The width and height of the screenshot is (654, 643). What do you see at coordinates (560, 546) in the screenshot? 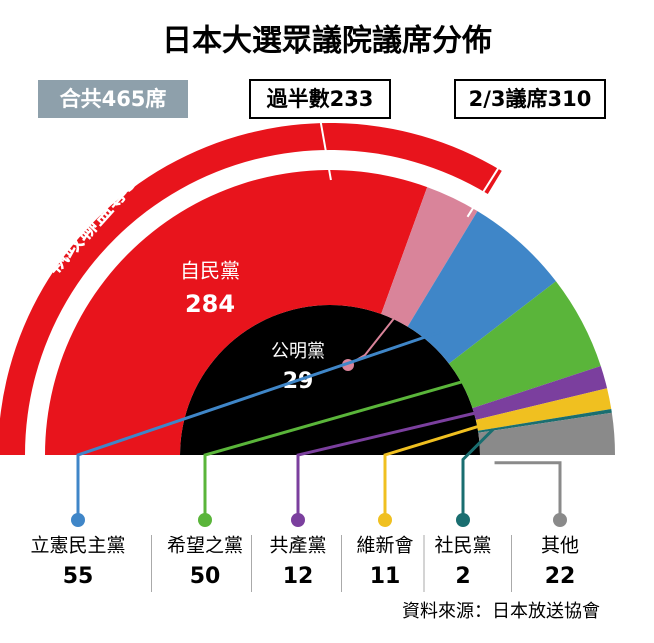
I see `legend-name: 其他` at bounding box center [560, 546].